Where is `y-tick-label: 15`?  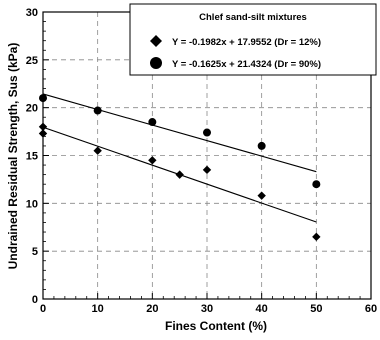
y-tick-label: 15 is located at coordinates (32, 157).